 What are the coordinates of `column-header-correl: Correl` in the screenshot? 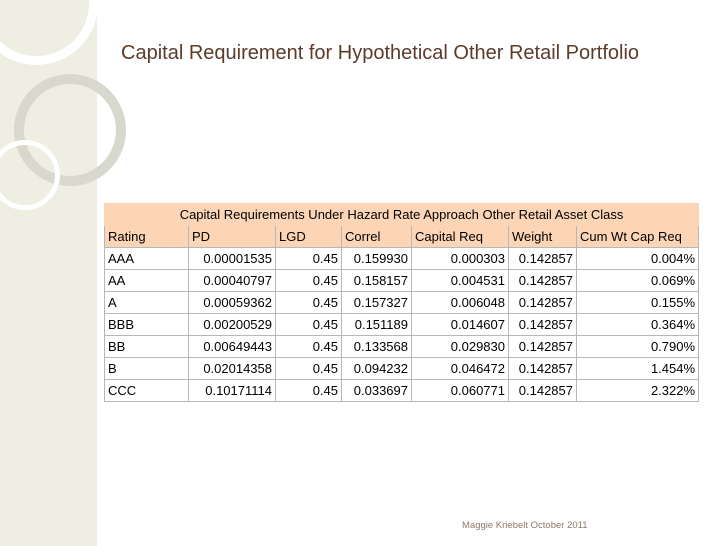 It's located at (376, 236).